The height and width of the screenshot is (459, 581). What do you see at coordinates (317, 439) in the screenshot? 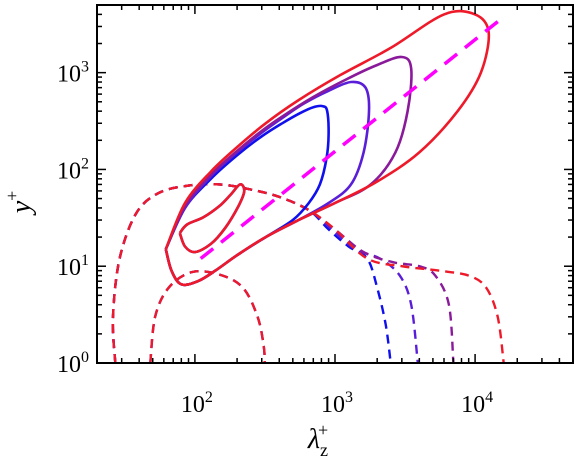
I see `x-axis-label: λz+` at bounding box center [317, 439].